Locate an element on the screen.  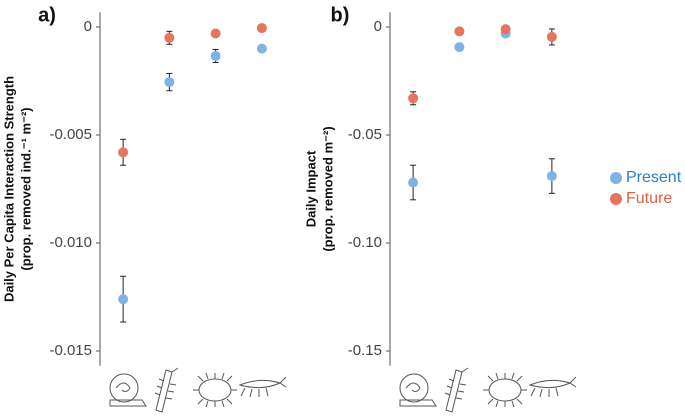
panel-label: a) is located at coordinates (47, 15).